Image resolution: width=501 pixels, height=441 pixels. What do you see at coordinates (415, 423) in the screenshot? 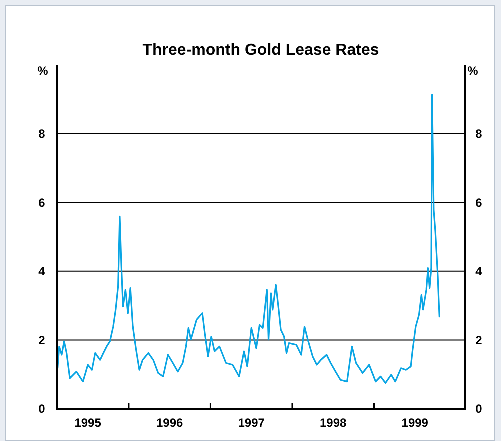
I see `x-tick-label: 1999` at bounding box center [415, 423].